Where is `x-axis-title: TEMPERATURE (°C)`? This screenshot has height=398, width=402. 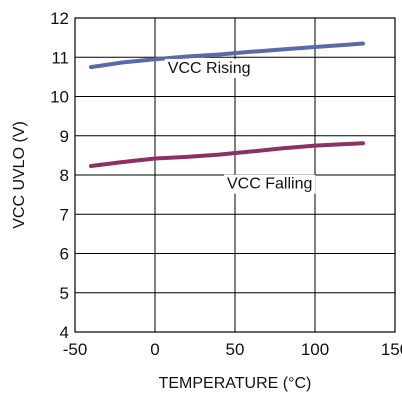
x-axis-title: TEMPERATURE (°C) is located at coordinates (235, 383).